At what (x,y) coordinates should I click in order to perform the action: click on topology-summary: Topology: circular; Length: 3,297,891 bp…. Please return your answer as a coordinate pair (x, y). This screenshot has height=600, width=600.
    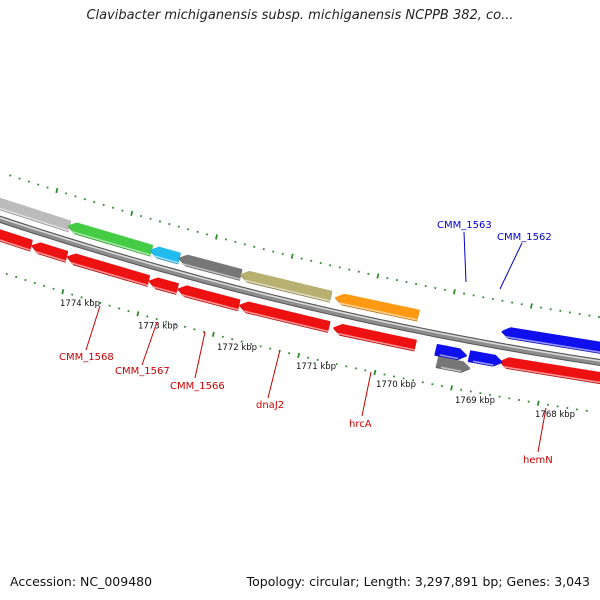
    Looking at the image, I should click on (418, 581).